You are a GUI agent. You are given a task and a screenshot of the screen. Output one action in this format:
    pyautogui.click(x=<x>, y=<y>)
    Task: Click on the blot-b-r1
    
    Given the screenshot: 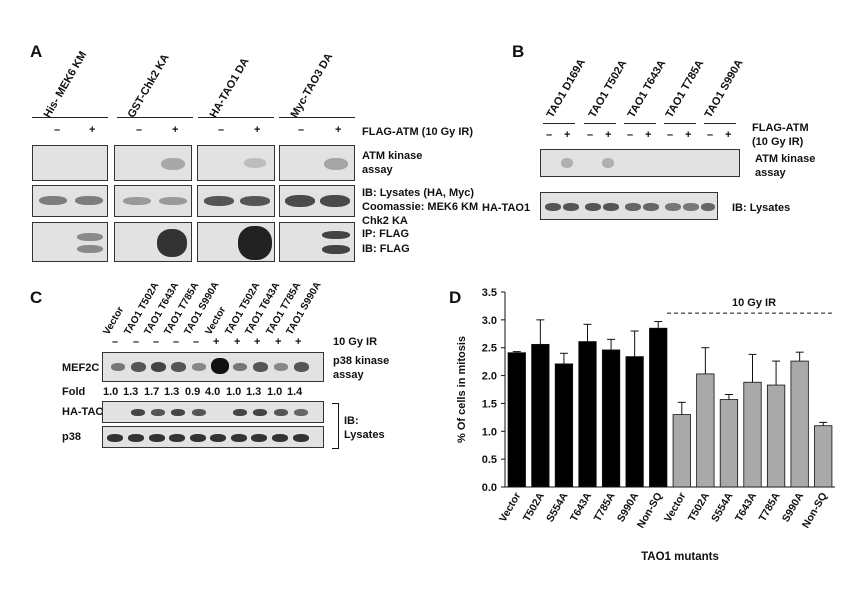 What is the action you would take?
    pyautogui.click(x=640, y=163)
    